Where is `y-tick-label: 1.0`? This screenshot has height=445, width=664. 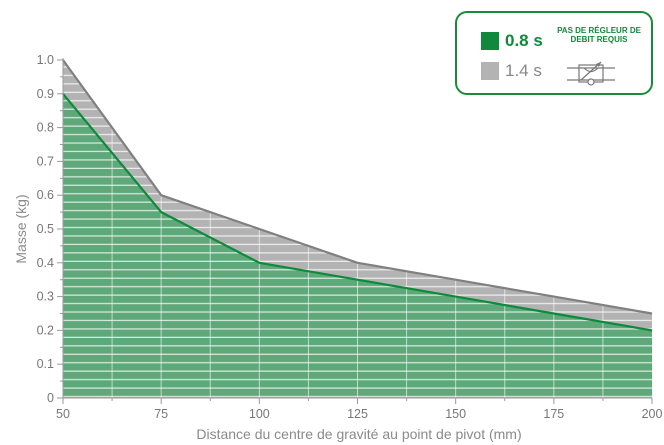 y-tick-label: 1.0 is located at coordinates (45, 60).